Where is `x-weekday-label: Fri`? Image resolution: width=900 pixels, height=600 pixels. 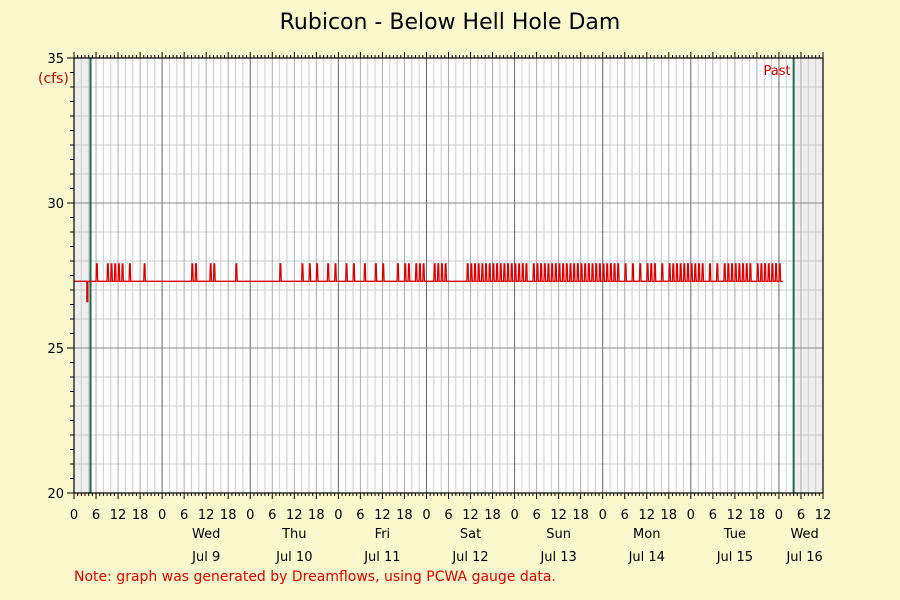 x-weekday-label: Fri is located at coordinates (383, 534).